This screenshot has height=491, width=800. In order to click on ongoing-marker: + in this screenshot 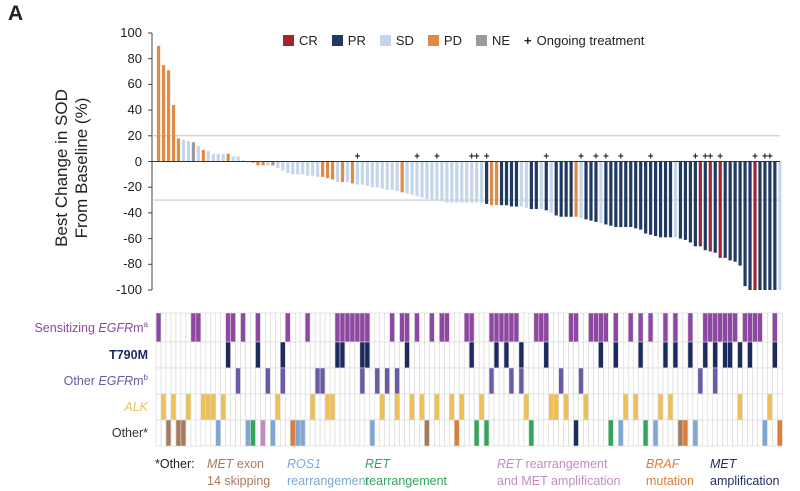, I will do `click(546, 157)`.